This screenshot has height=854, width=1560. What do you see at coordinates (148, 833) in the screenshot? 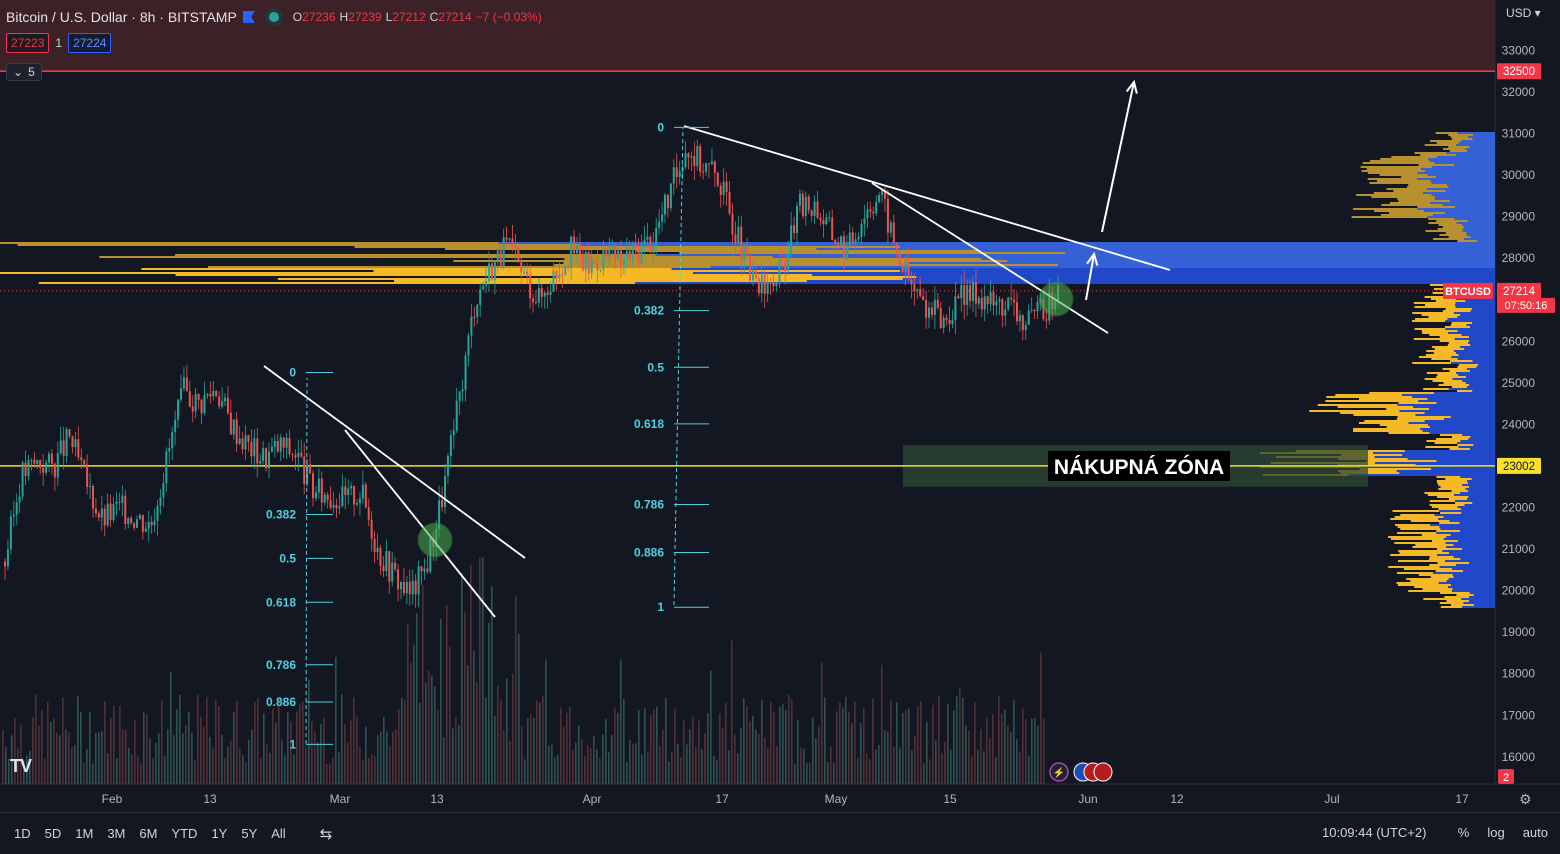
I see `range-6m: 6M` at bounding box center [148, 833].